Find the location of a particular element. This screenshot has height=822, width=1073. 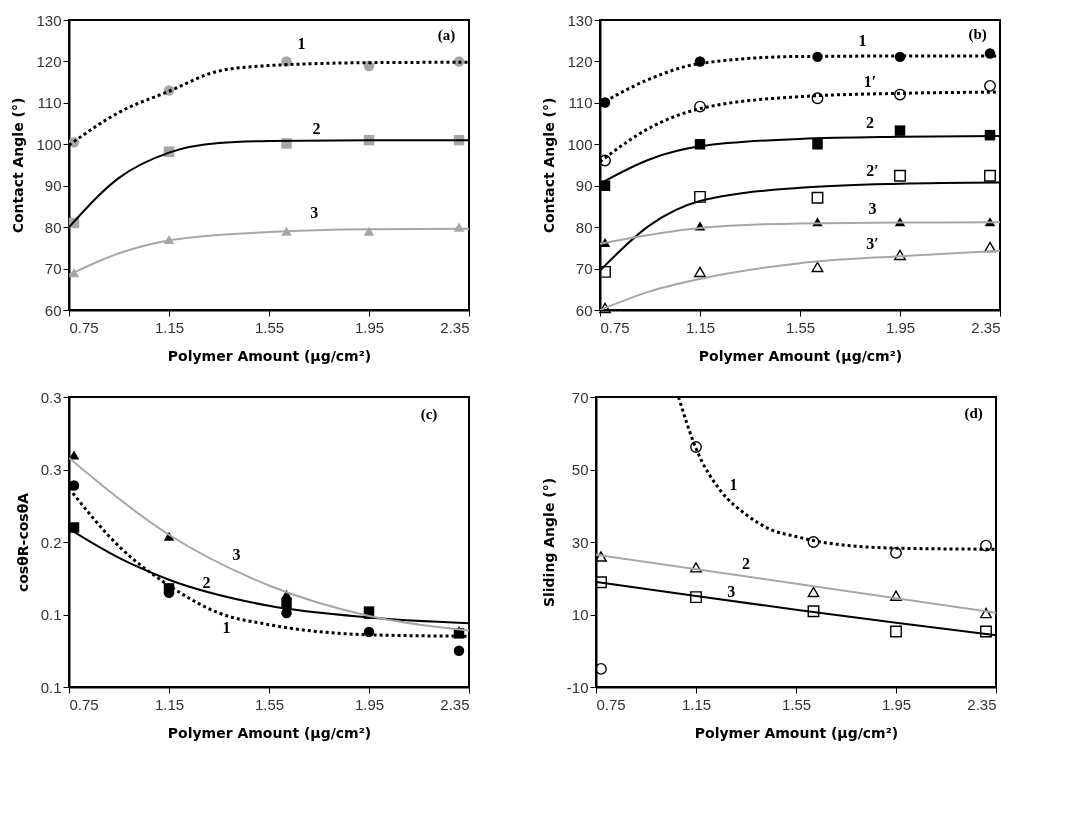

annotation: (a) is located at coordinates (446, 35).